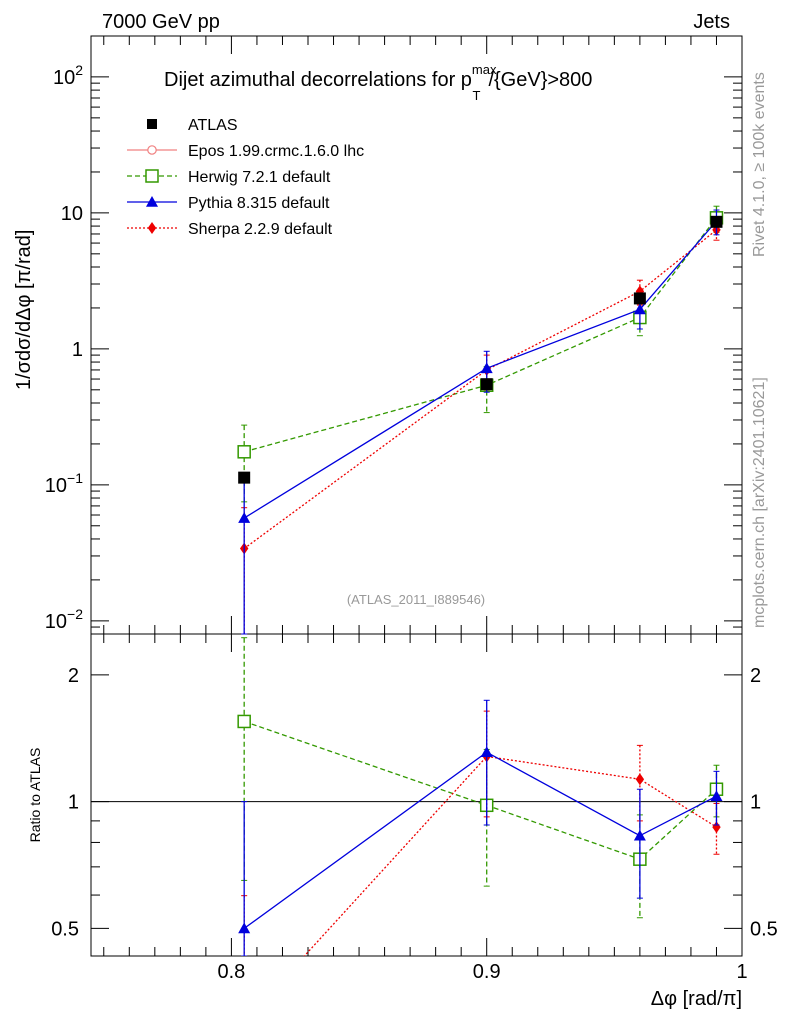 This screenshot has height=1024, width=786. I want to click on y-tick-label: 1, so click(77, 350).